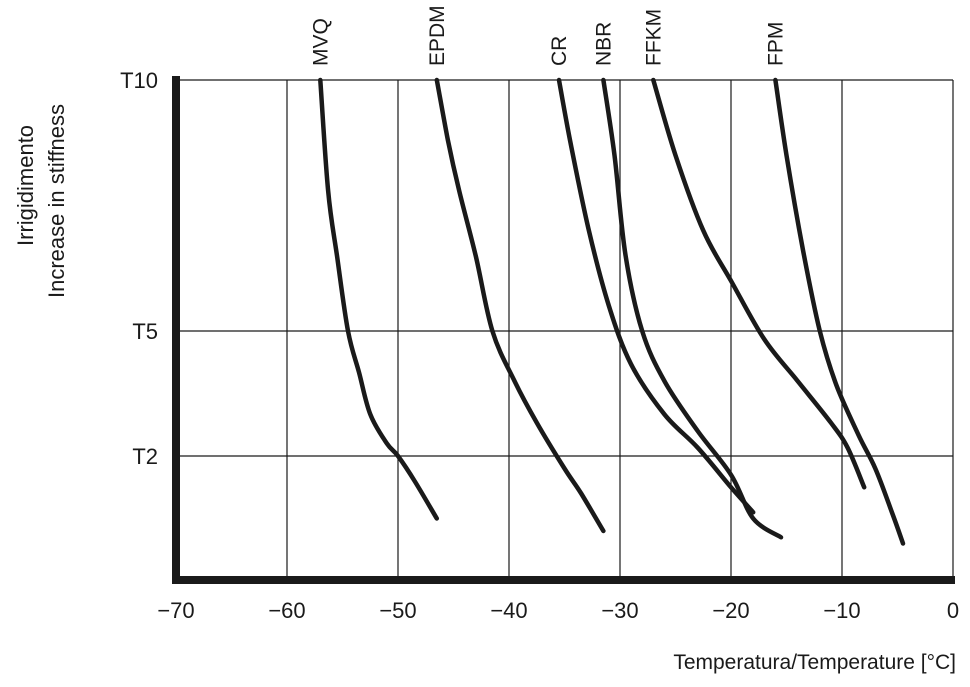 The width and height of the screenshot is (970, 687). Describe the element at coordinates (653, 37) in the screenshot. I see `series-label-ffkm: FFKM` at that location.